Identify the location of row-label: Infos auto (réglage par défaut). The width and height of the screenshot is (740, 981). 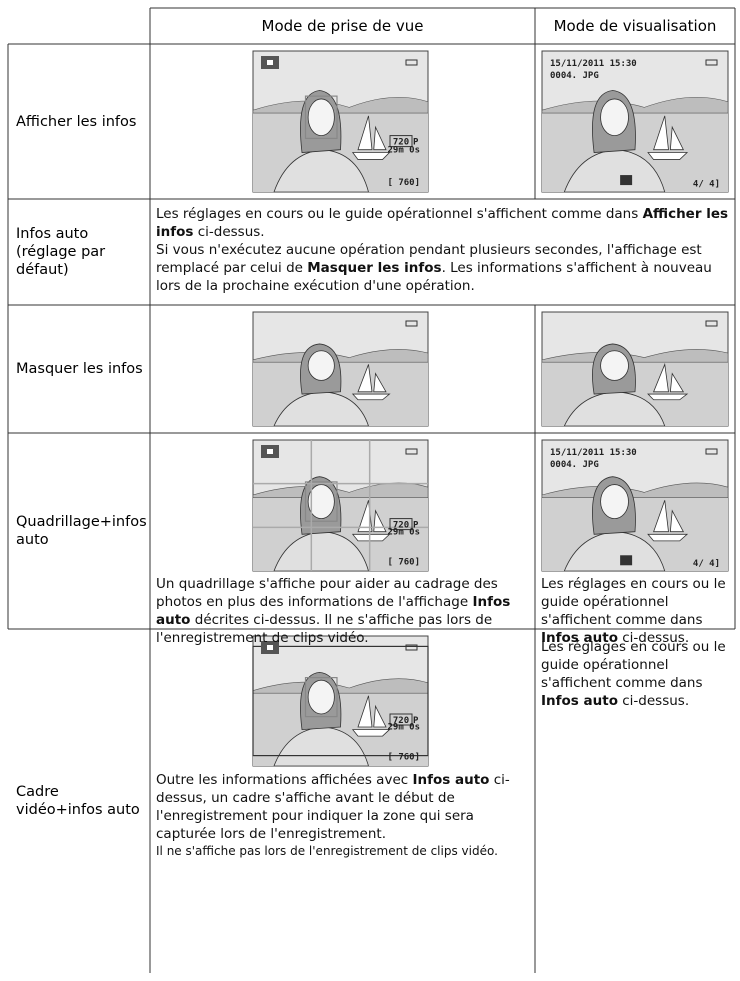
(82, 252).